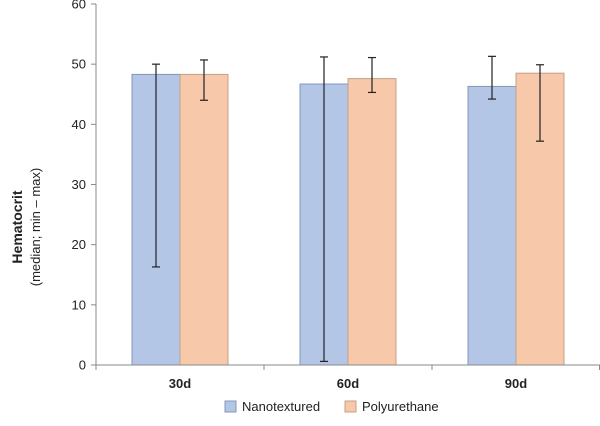 The width and height of the screenshot is (600, 426). What do you see at coordinates (348, 383) in the screenshot?
I see `x-category-label: 60d` at bounding box center [348, 383].